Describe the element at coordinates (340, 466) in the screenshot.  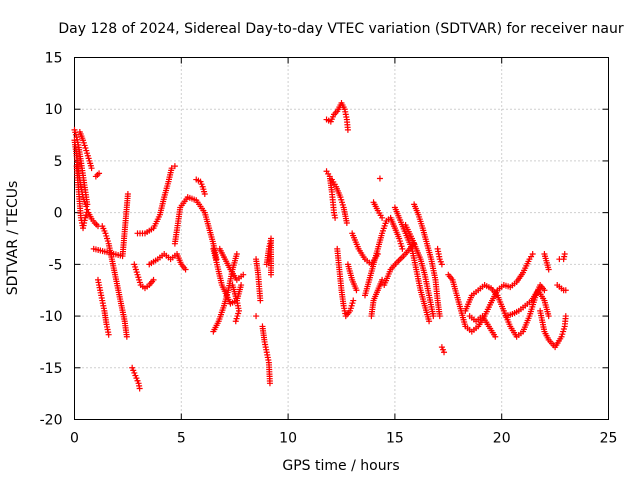
I see `x-axis-label: GPS time / hours` at that location.